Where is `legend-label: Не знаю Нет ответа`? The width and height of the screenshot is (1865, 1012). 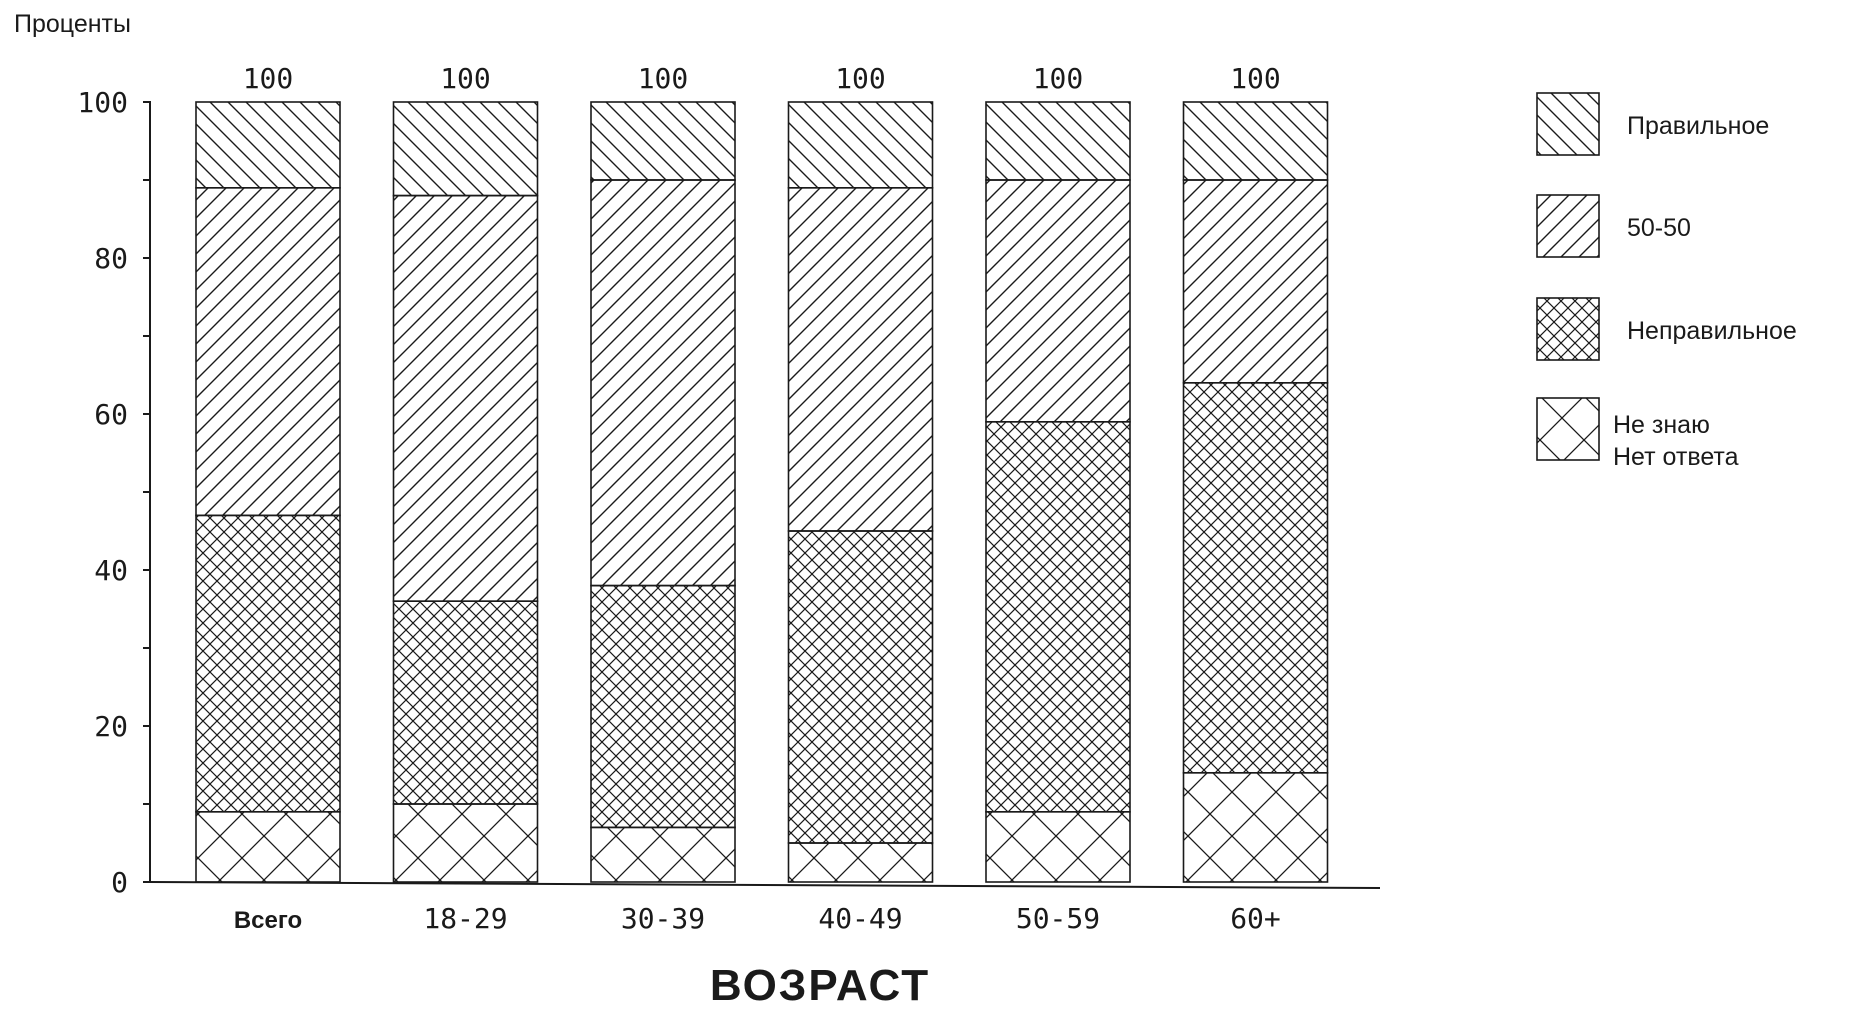 legend-label: Не знаю Нет ответа is located at coordinates (1676, 441).